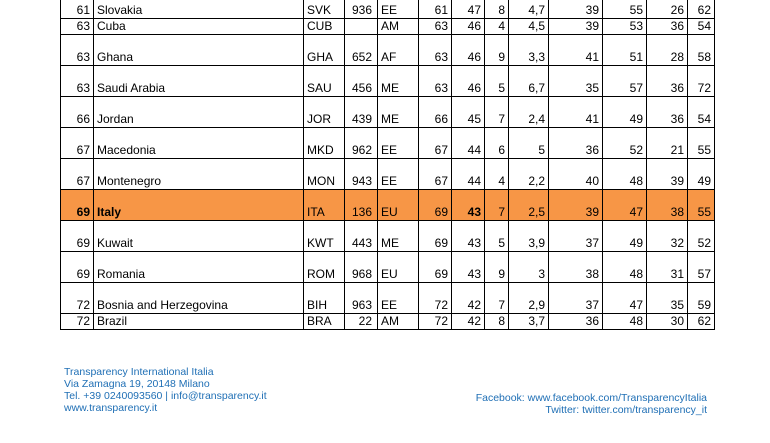 Image resolution: width=770 pixels, height=443 pixels. Describe the element at coordinates (198, 112) in the screenshot. I see `country-cell: Jordan` at that location.